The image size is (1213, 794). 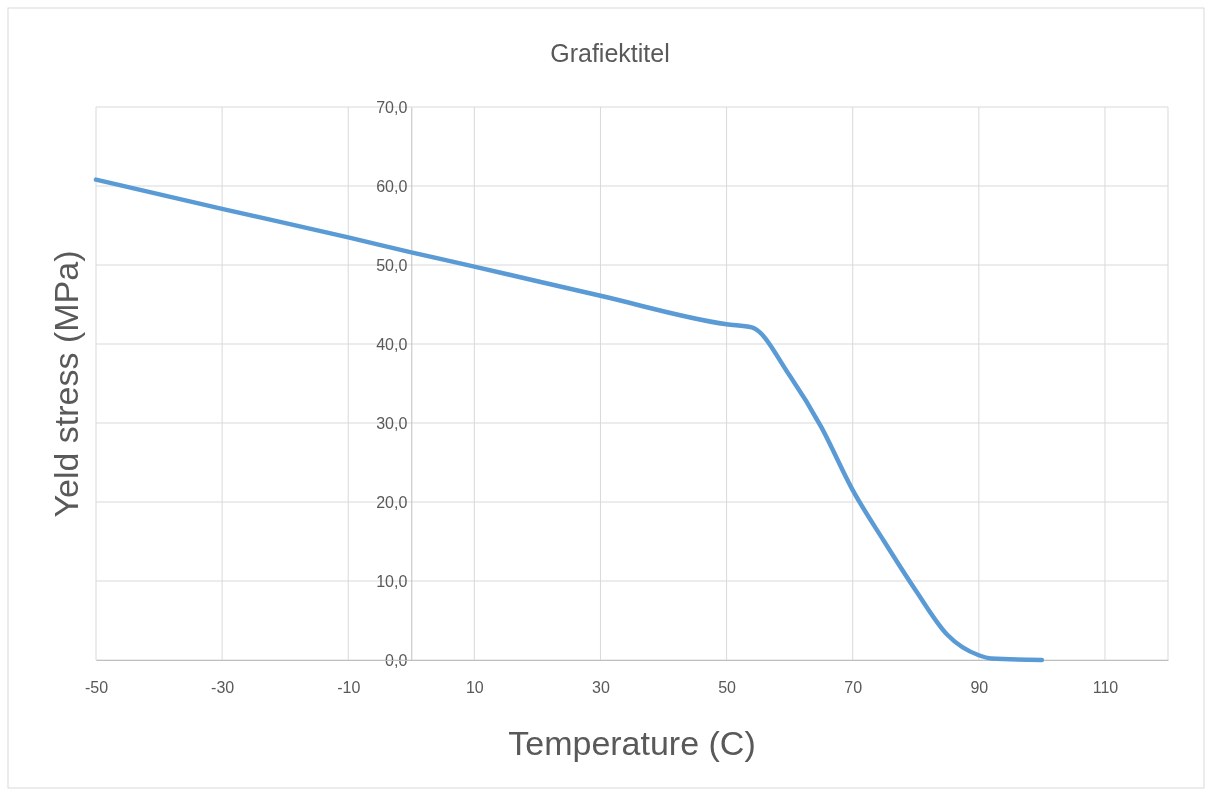 What do you see at coordinates (392, 107) in the screenshot?
I see `y-tick-label: 70,0` at bounding box center [392, 107].